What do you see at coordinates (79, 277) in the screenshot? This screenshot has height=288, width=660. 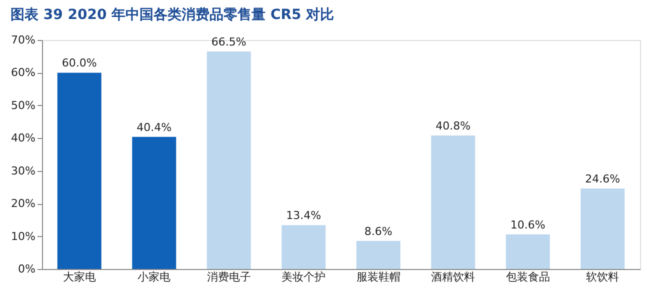 I see `x-tick-label: 大家电` at bounding box center [79, 277].